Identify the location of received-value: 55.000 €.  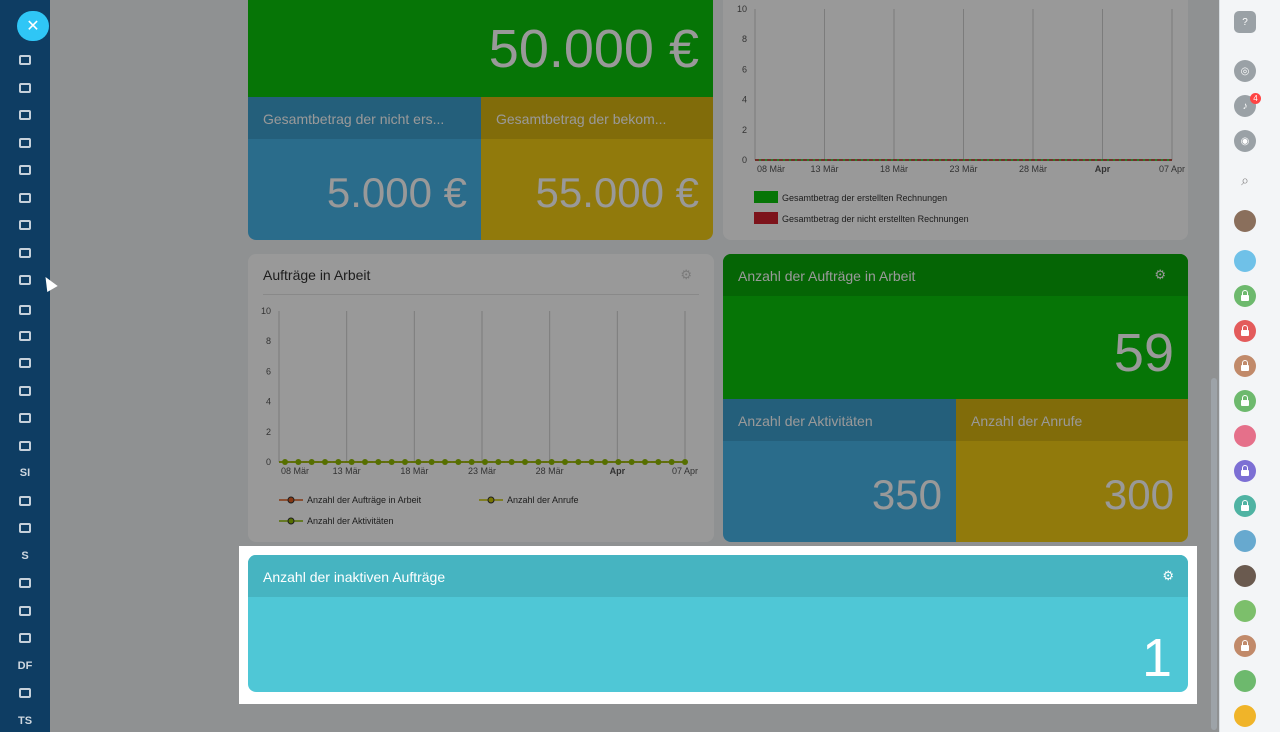
(617, 192).